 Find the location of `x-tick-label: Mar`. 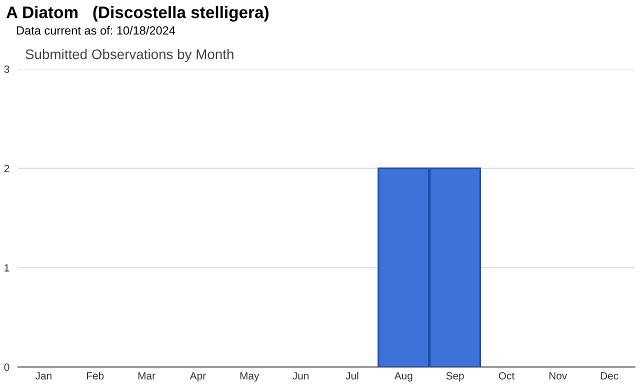

x-tick-label: Mar is located at coordinates (147, 376).